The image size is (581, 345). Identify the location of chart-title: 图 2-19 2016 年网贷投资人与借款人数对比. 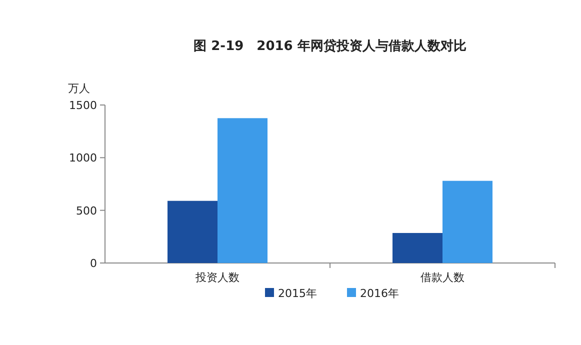
(330, 46).